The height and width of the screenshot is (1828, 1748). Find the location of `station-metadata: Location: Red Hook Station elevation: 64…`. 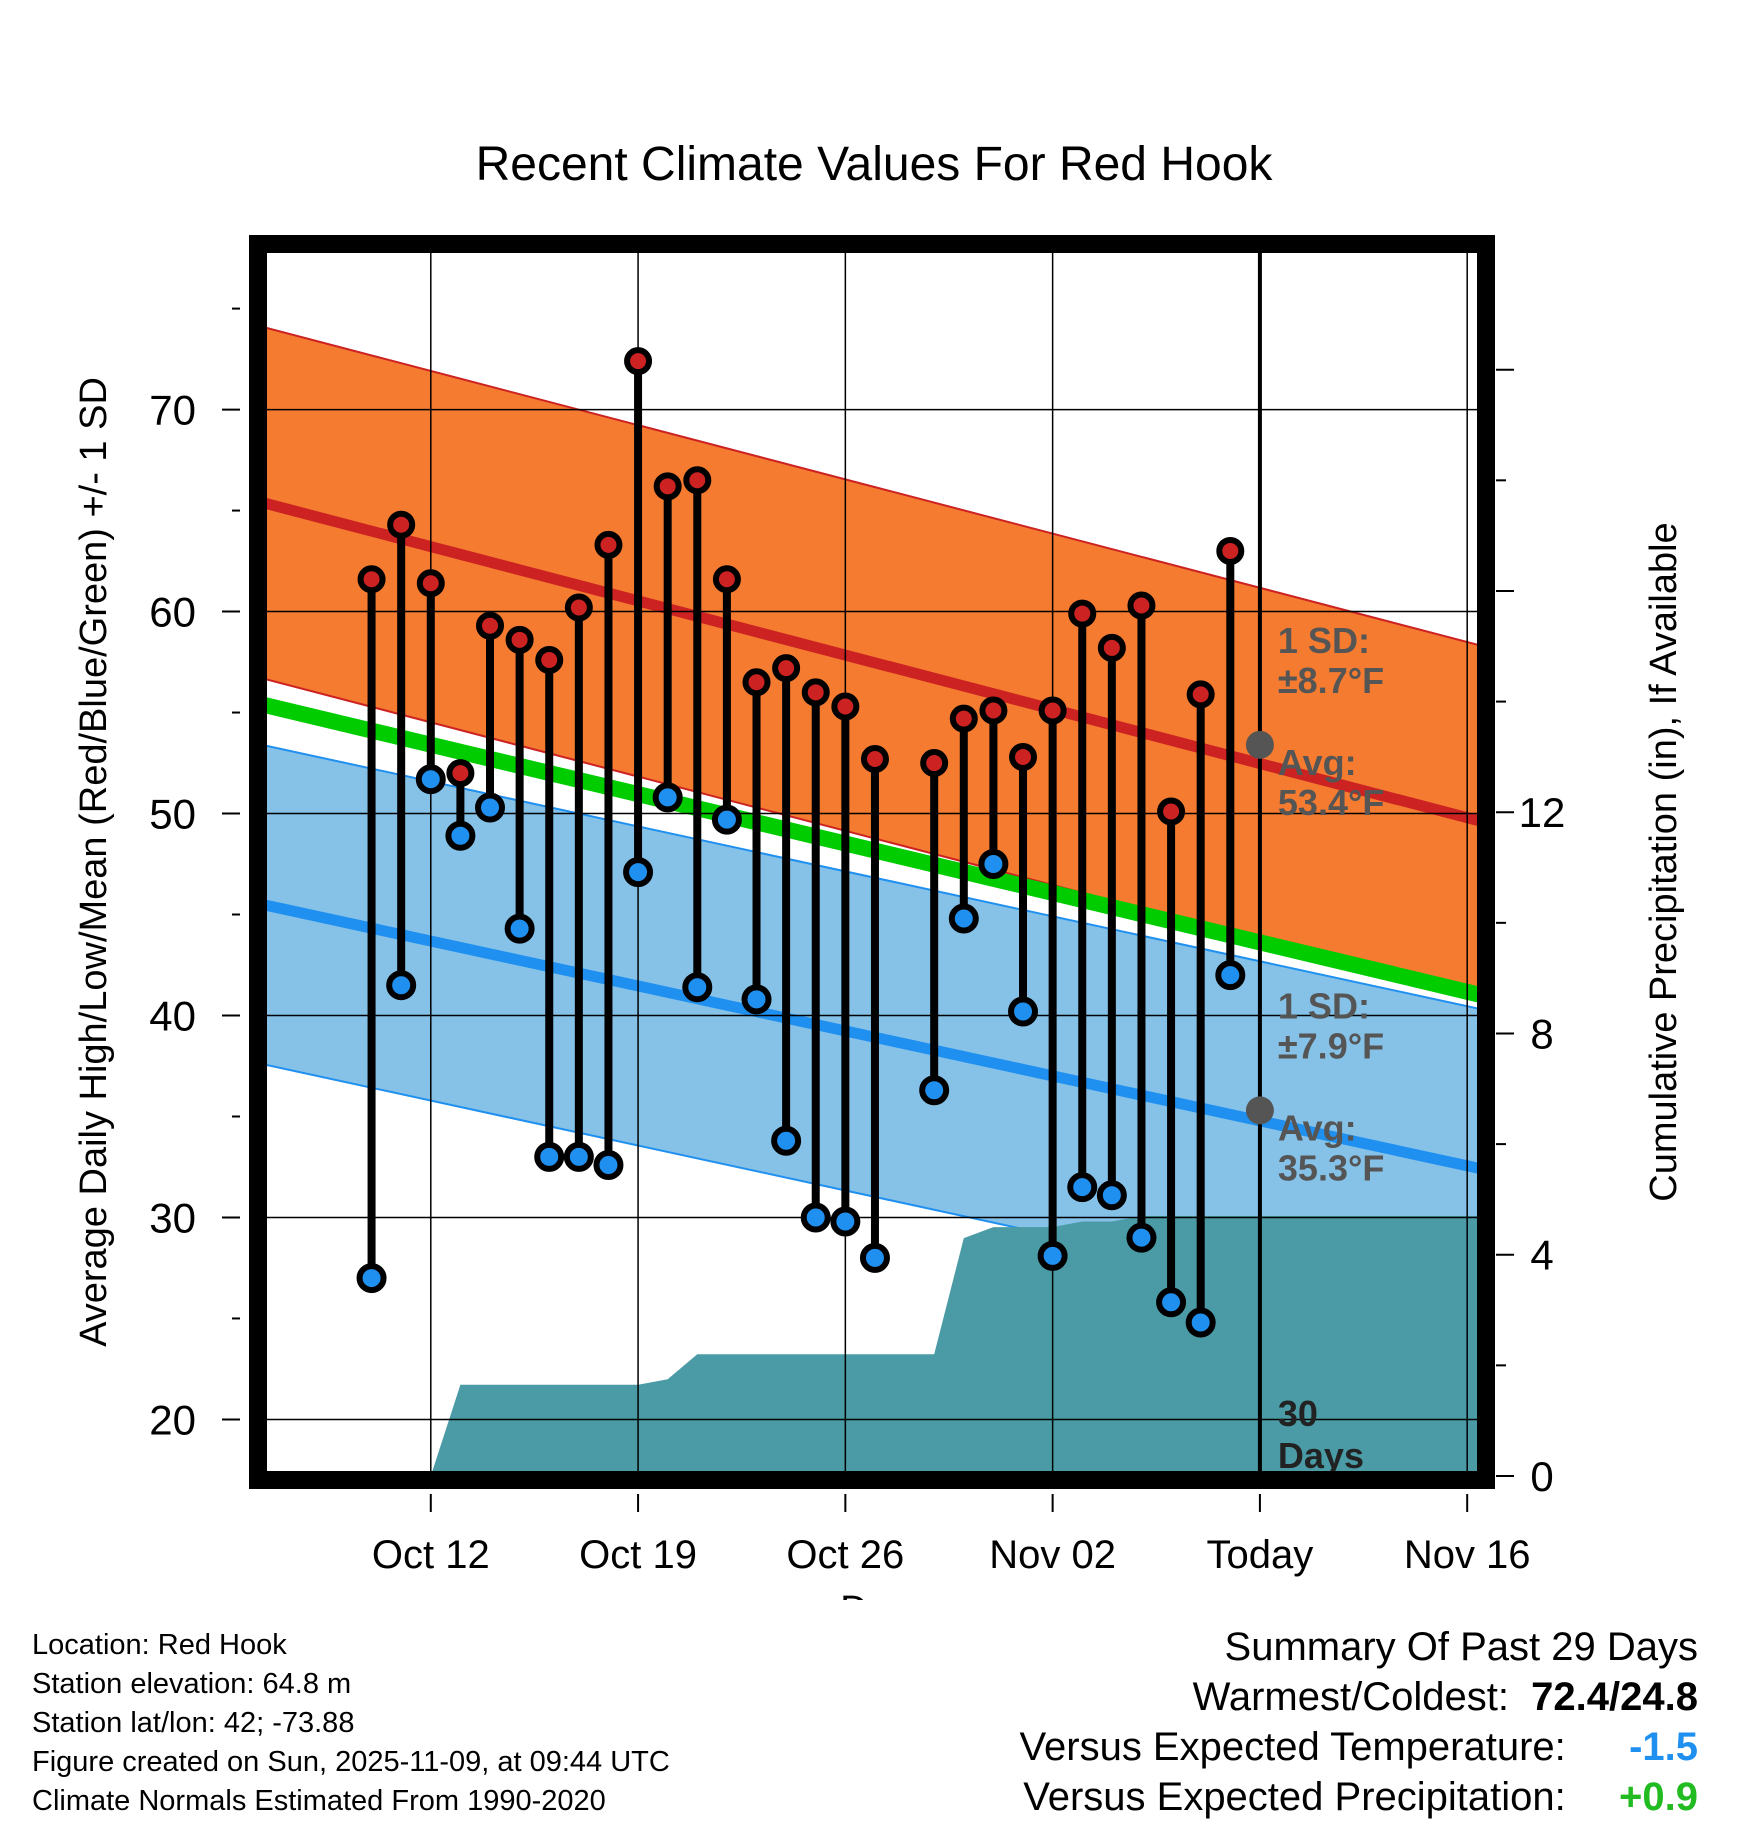

station-metadata: Location: Red Hook Station elevation: 64… is located at coordinates (351, 1723).